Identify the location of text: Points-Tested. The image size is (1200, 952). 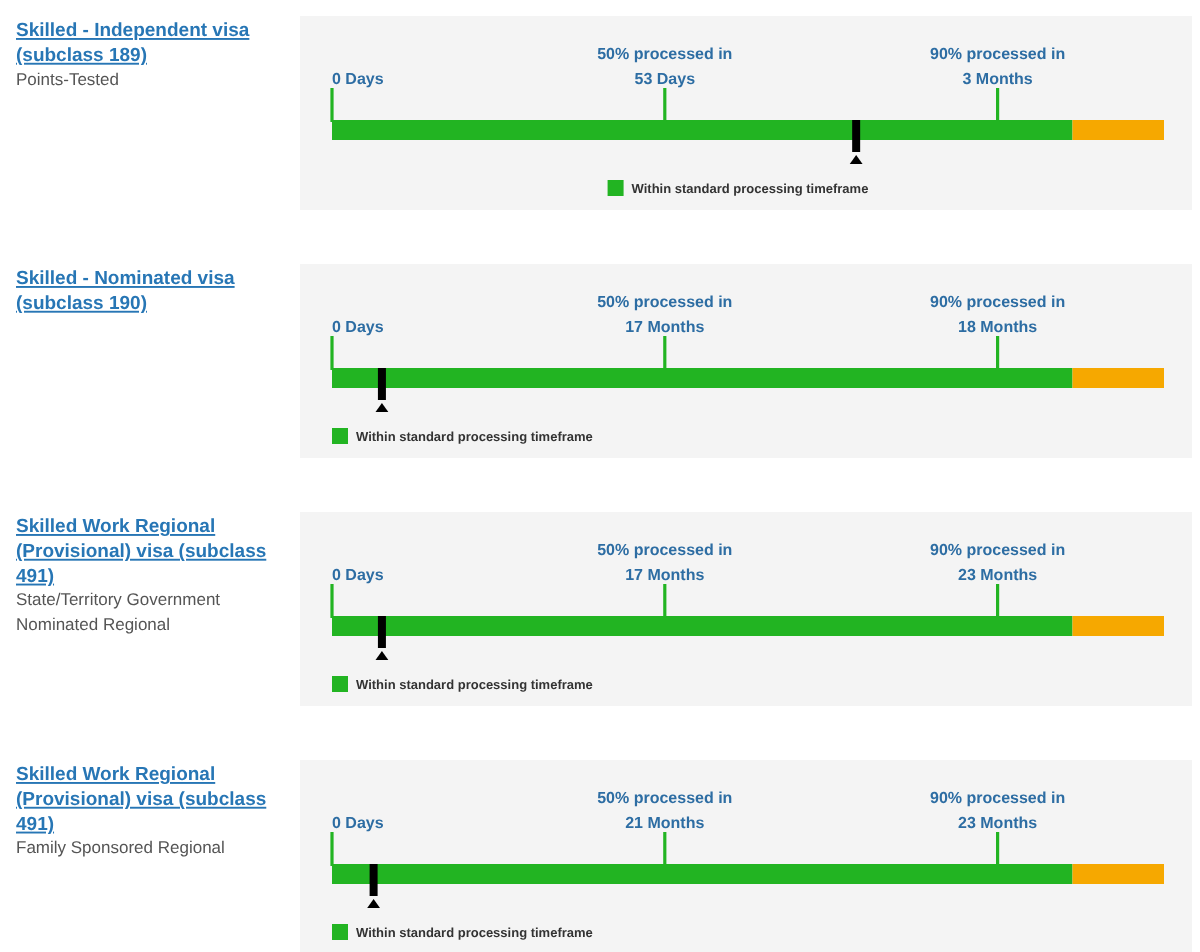
(68, 78).